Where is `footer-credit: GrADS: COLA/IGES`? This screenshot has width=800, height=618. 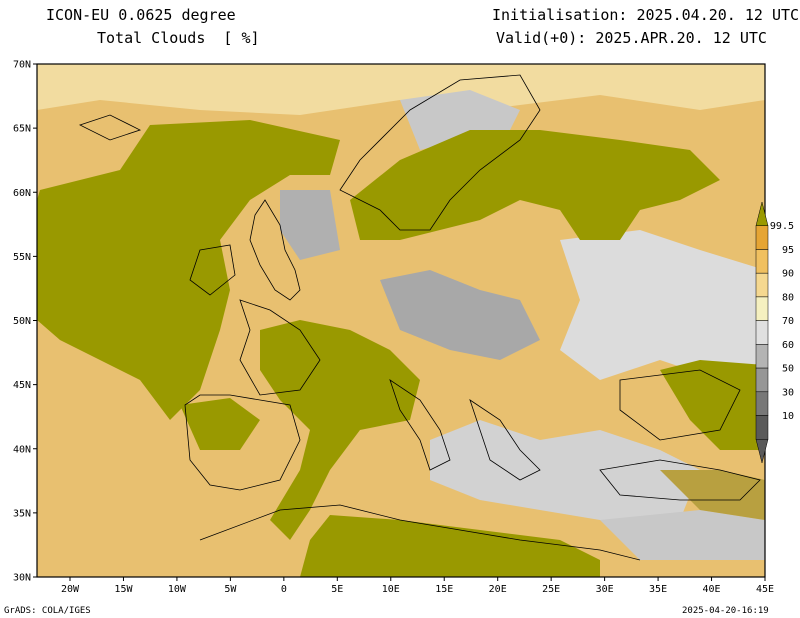 footer-credit: GrADS: COLA/IGES is located at coordinates (47, 611).